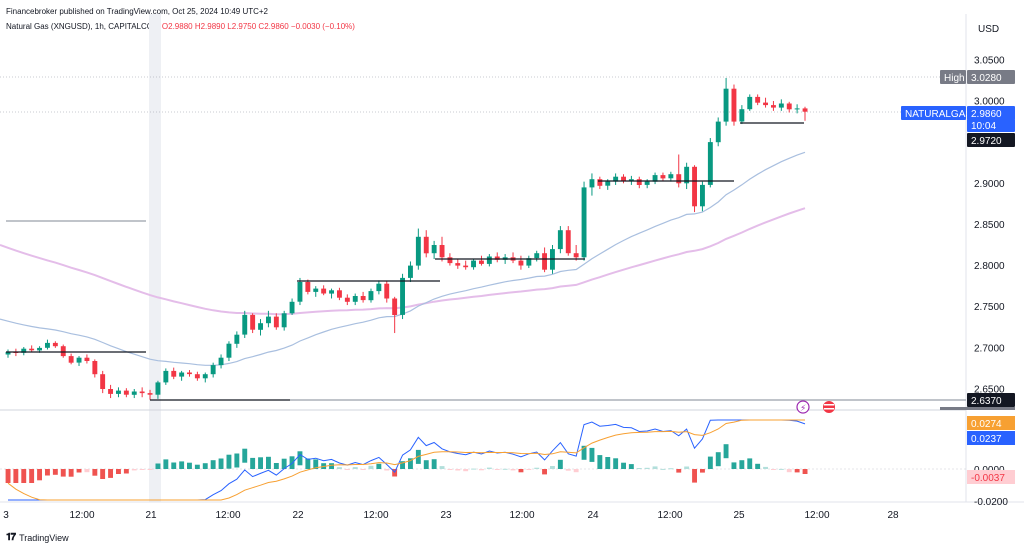 The width and height of the screenshot is (1024, 549). What do you see at coordinates (989, 29) in the screenshot?
I see `currency-label: USD` at bounding box center [989, 29].